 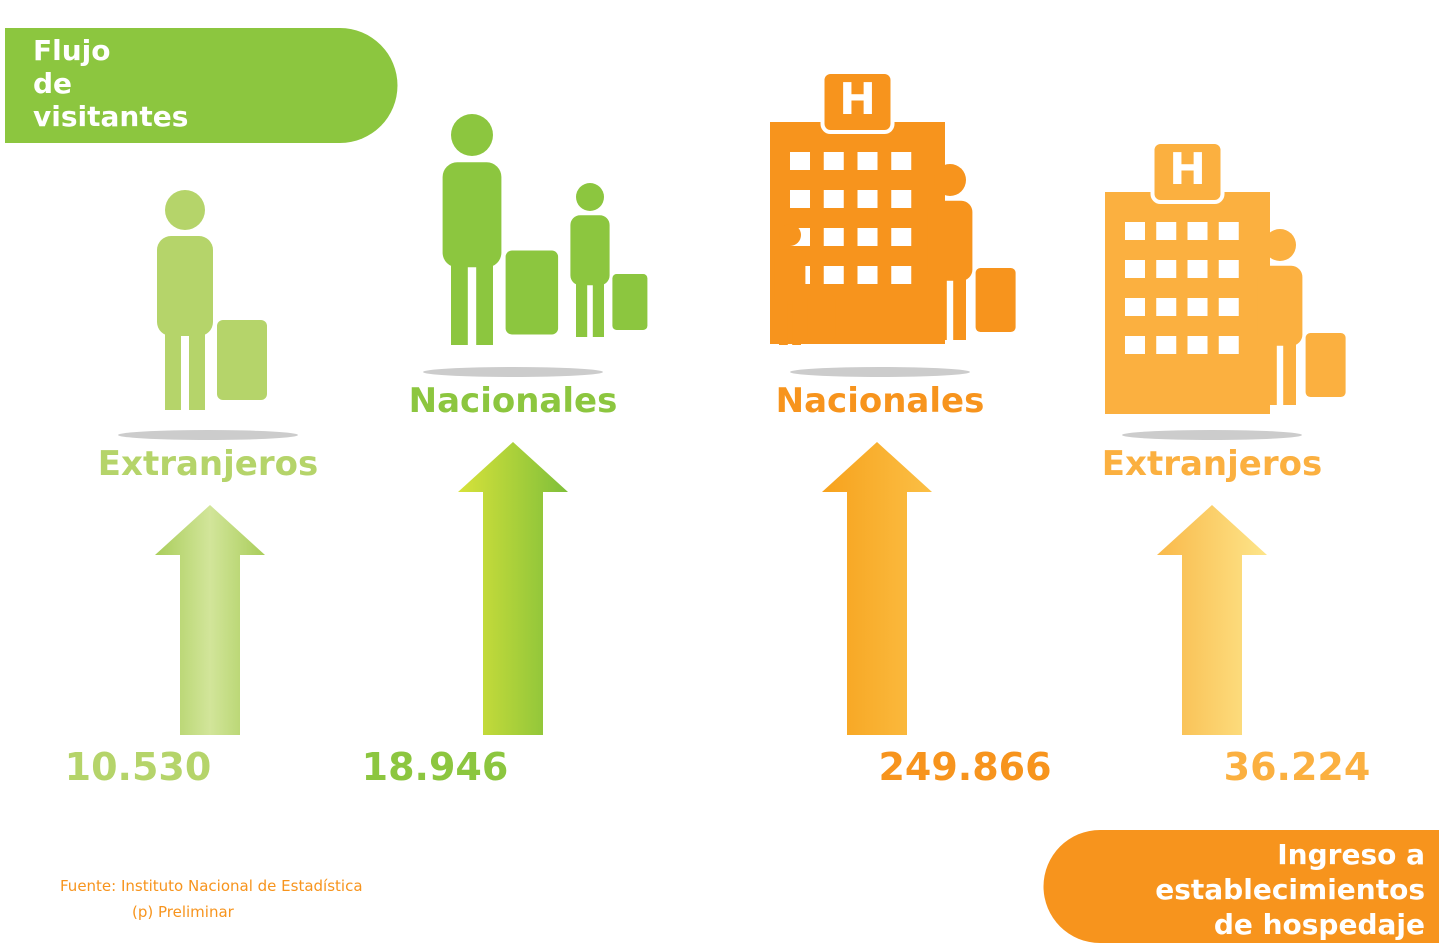 What do you see at coordinates (1290, 889) in the screenshot?
I see `footer-title: establecimientos` at bounding box center [1290, 889].